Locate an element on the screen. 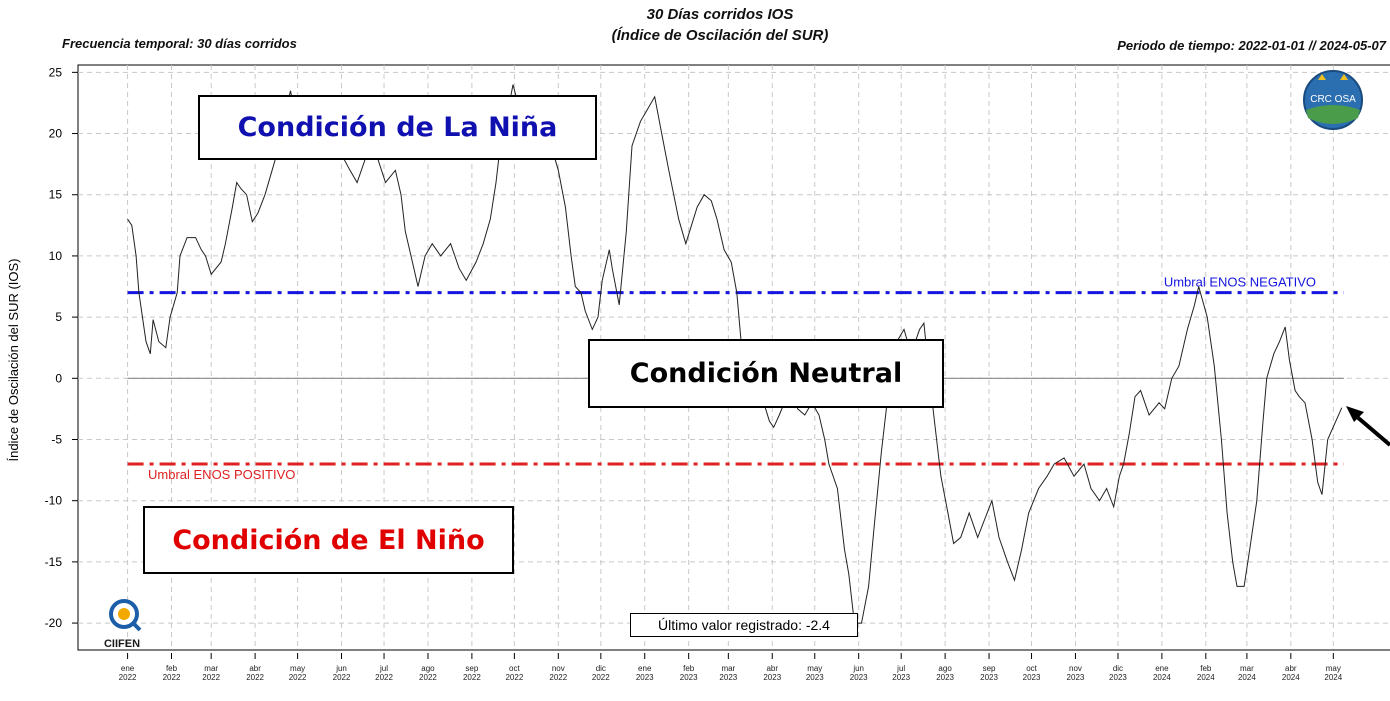 This screenshot has width=1390, height=701. x-tick-label: oct 2022 is located at coordinates (514, 673).